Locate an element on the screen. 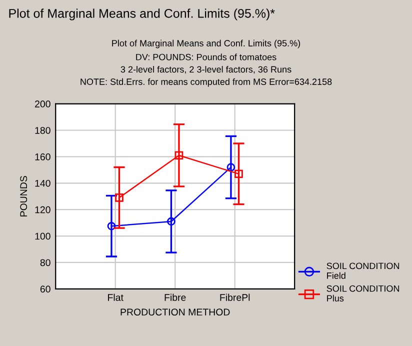 This screenshot has height=346, width=412. y-tick-label: 140 is located at coordinates (42, 183).